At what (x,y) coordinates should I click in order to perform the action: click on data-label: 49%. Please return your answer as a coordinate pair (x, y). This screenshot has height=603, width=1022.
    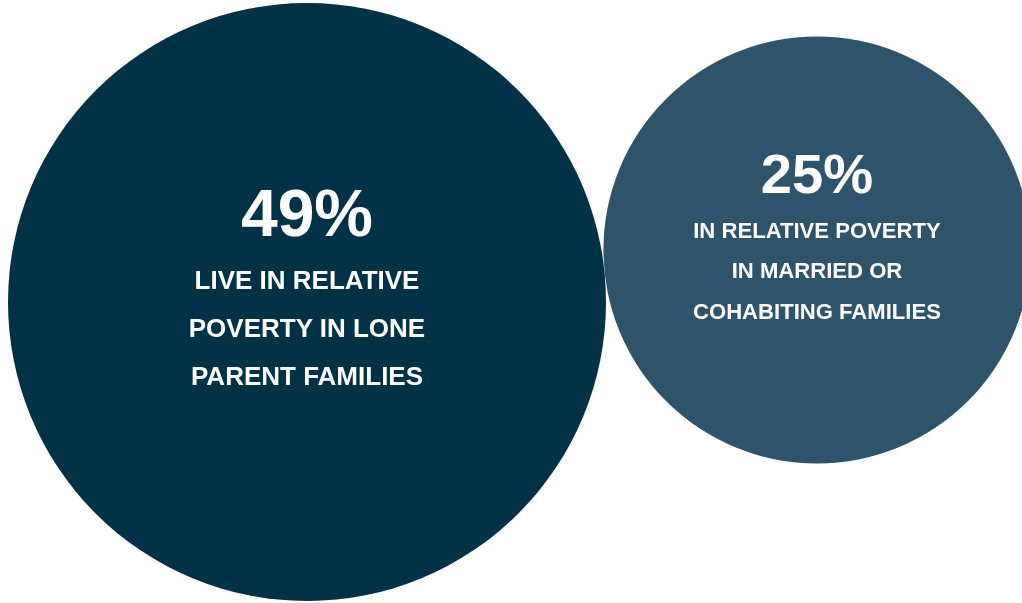
    Looking at the image, I should click on (307, 213).